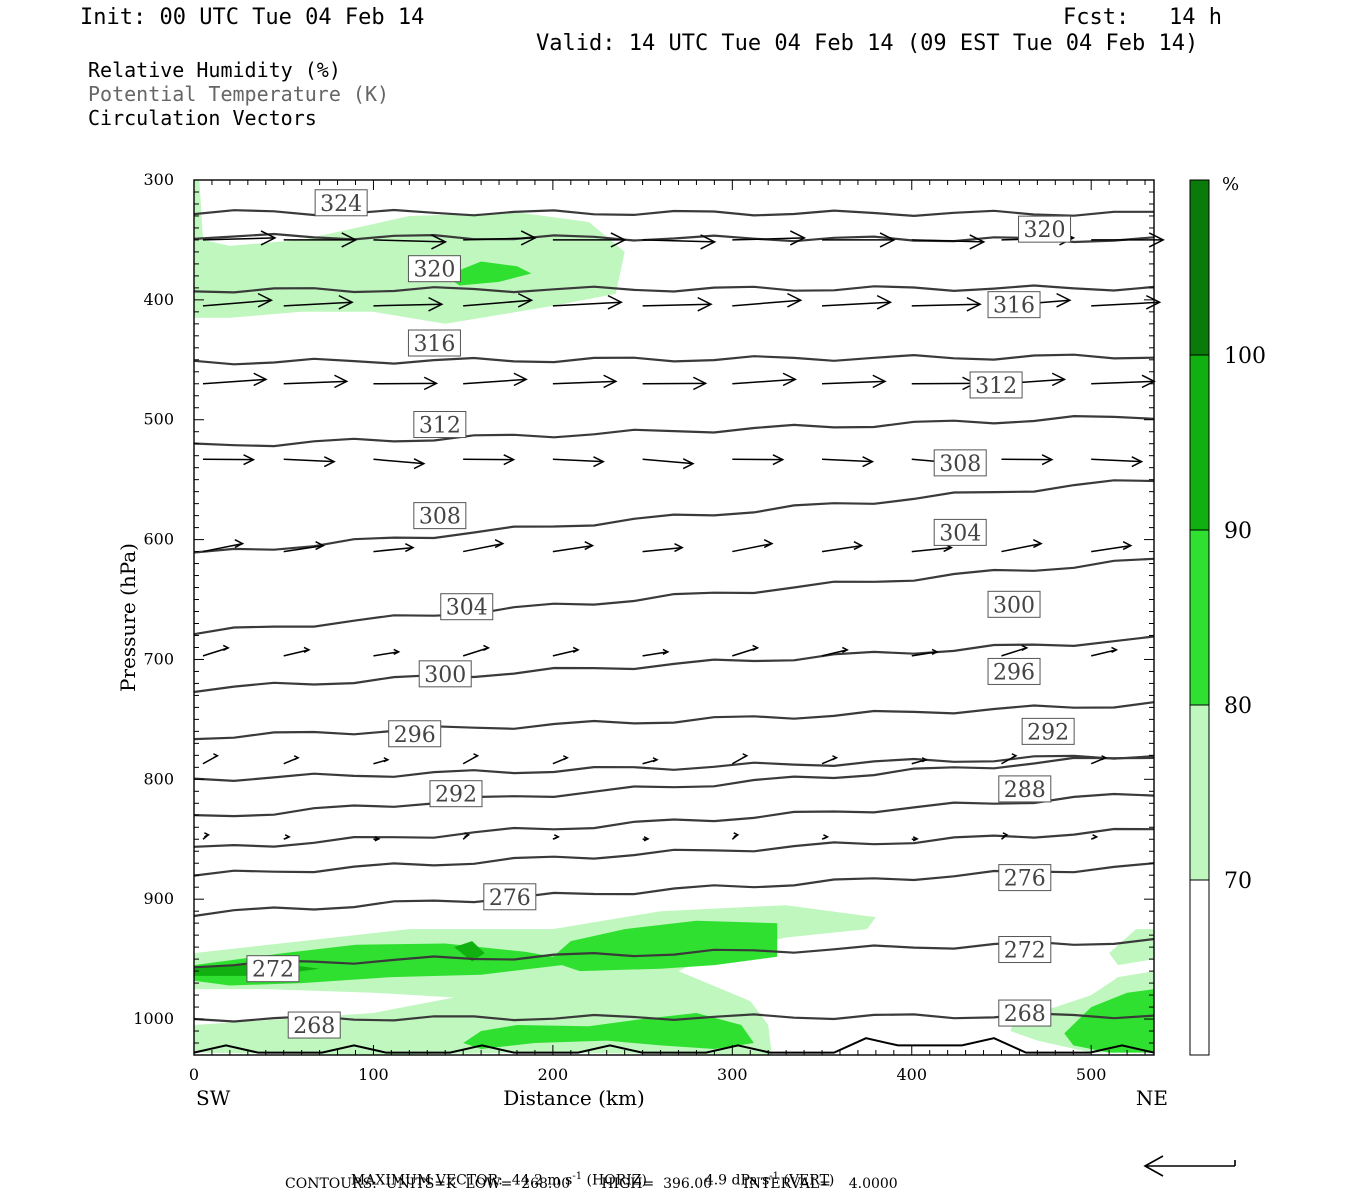  What do you see at coordinates (1014, 671) in the screenshot?
I see `theta-label-296-14: 296` at bounding box center [1014, 671].